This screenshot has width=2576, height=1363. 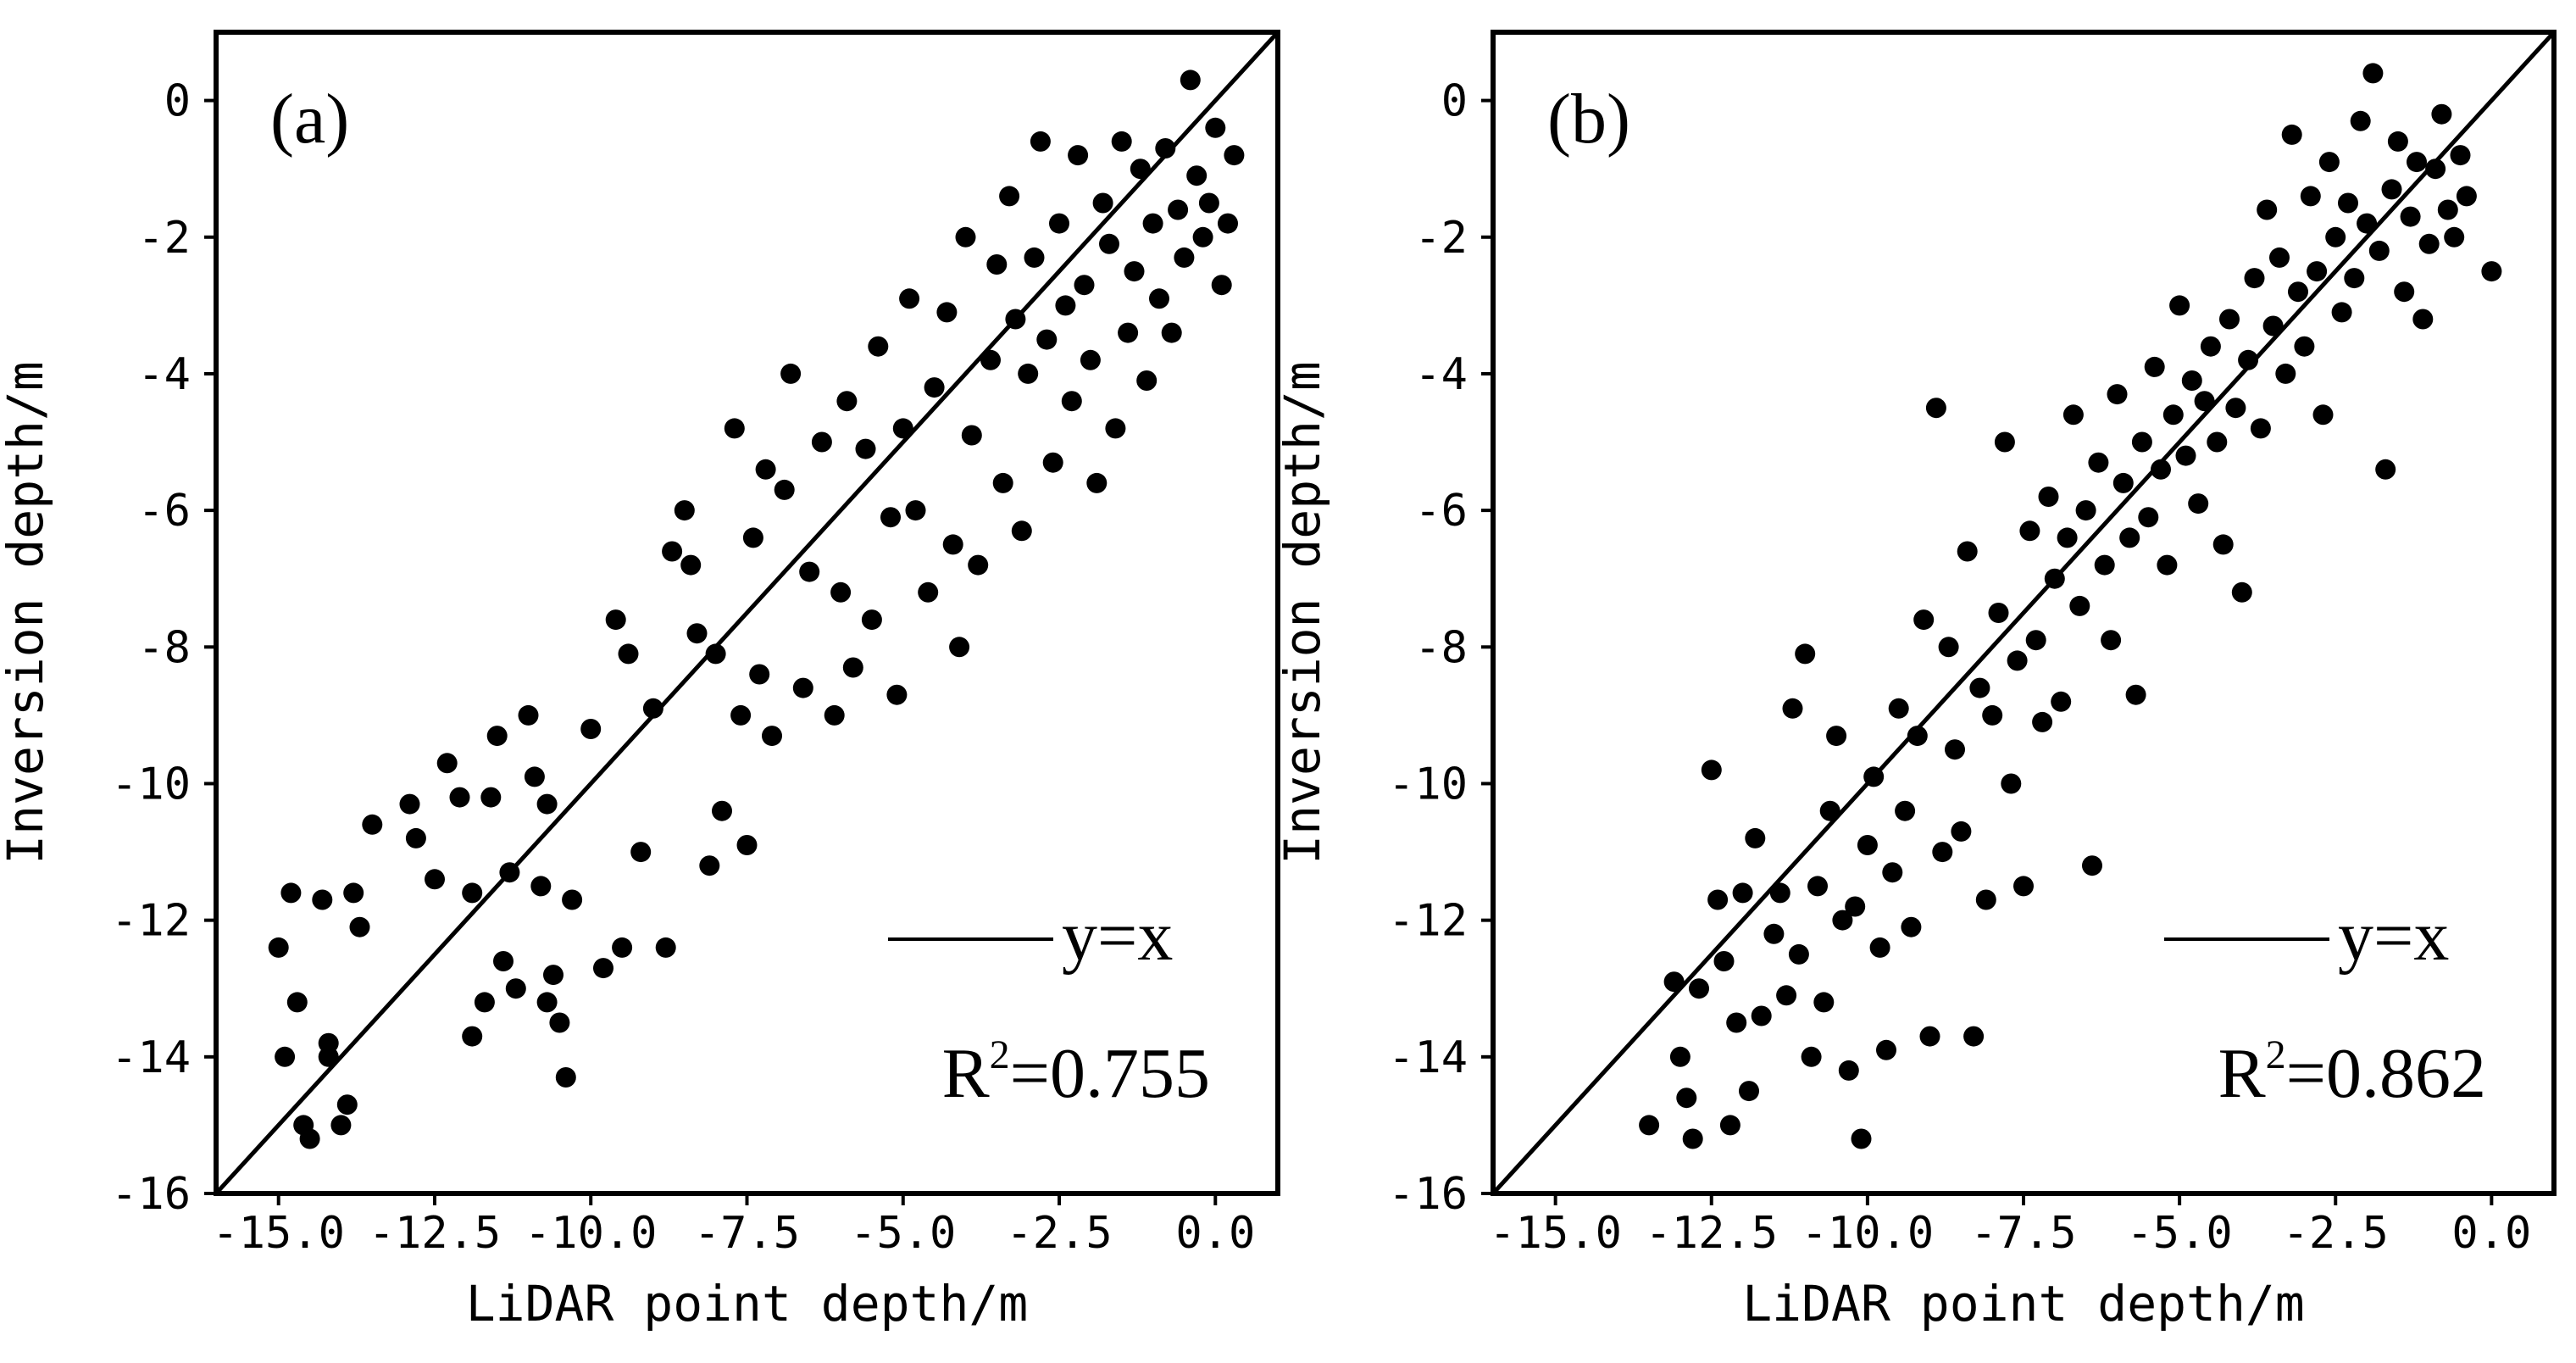 I want to click on r-squared-value: =0.862, so click(x=2386, y=1073).